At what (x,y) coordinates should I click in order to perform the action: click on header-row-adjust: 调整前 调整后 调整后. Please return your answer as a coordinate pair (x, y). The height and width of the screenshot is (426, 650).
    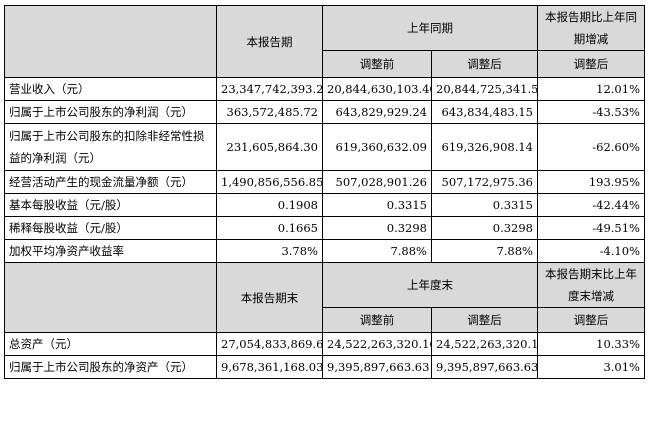
    Looking at the image, I should click on (325, 64).